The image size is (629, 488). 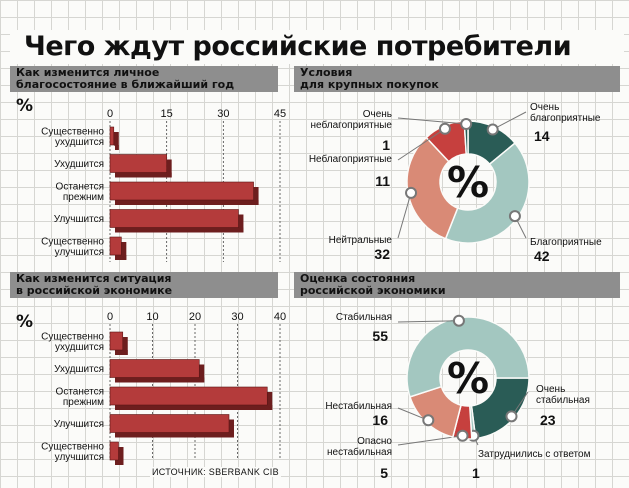 I want to click on economy-category-label: прежним, so click(x=83, y=402).